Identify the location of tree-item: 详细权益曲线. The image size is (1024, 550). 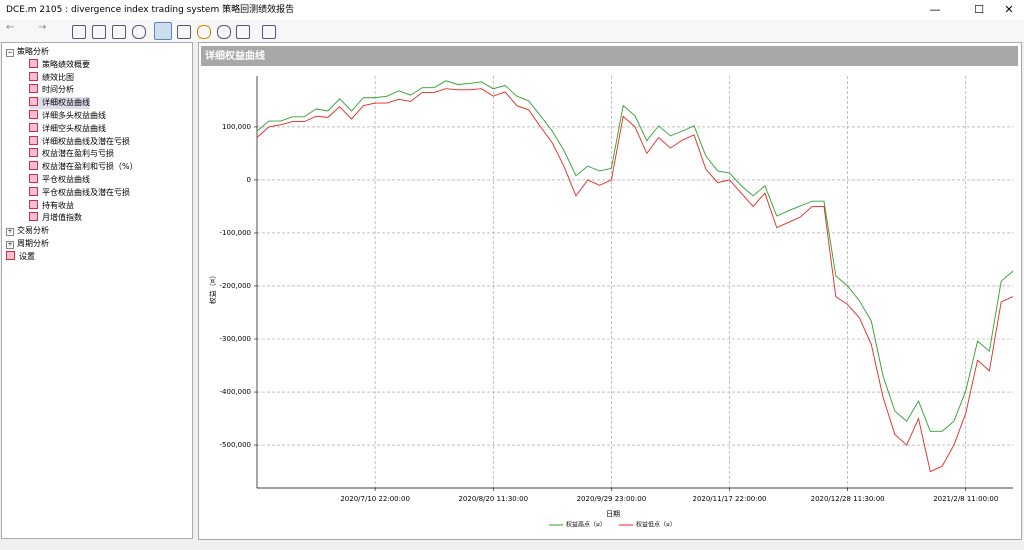
(59, 103).